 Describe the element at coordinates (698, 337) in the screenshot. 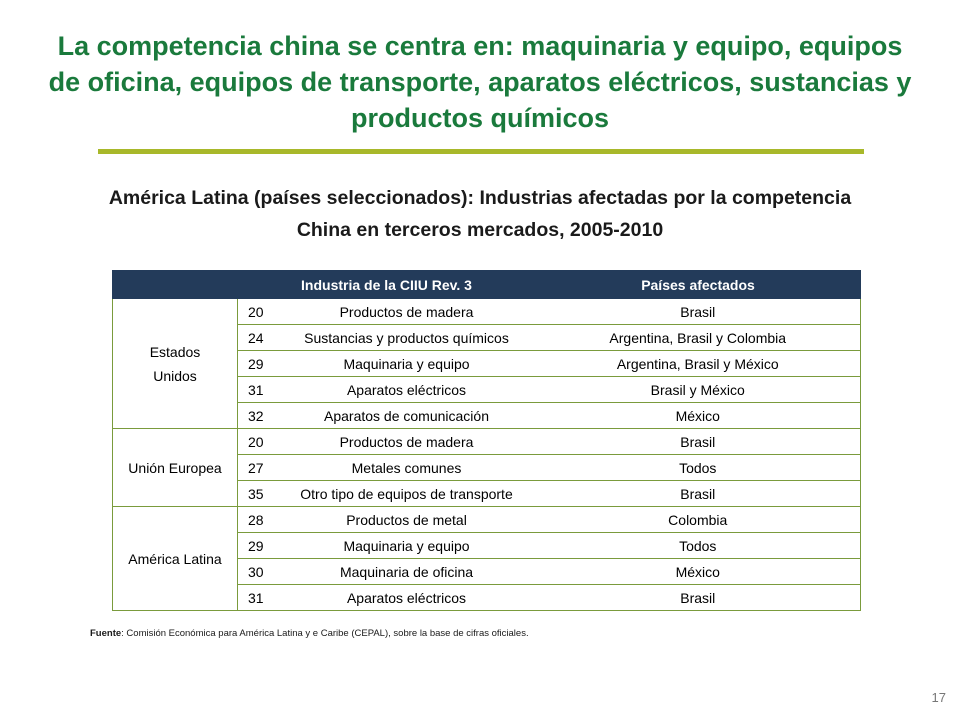

I see `countries-cell: Argentina, Brasil y Colombia` at that location.